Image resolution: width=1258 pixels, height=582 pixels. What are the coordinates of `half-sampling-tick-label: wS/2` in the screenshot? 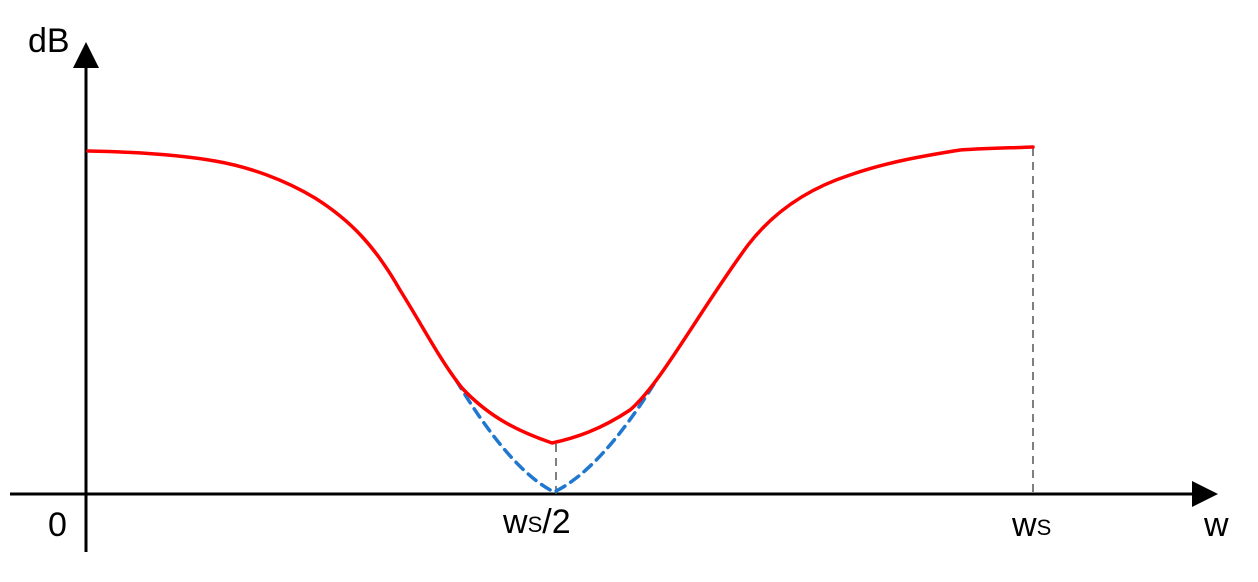 It's located at (536, 522).